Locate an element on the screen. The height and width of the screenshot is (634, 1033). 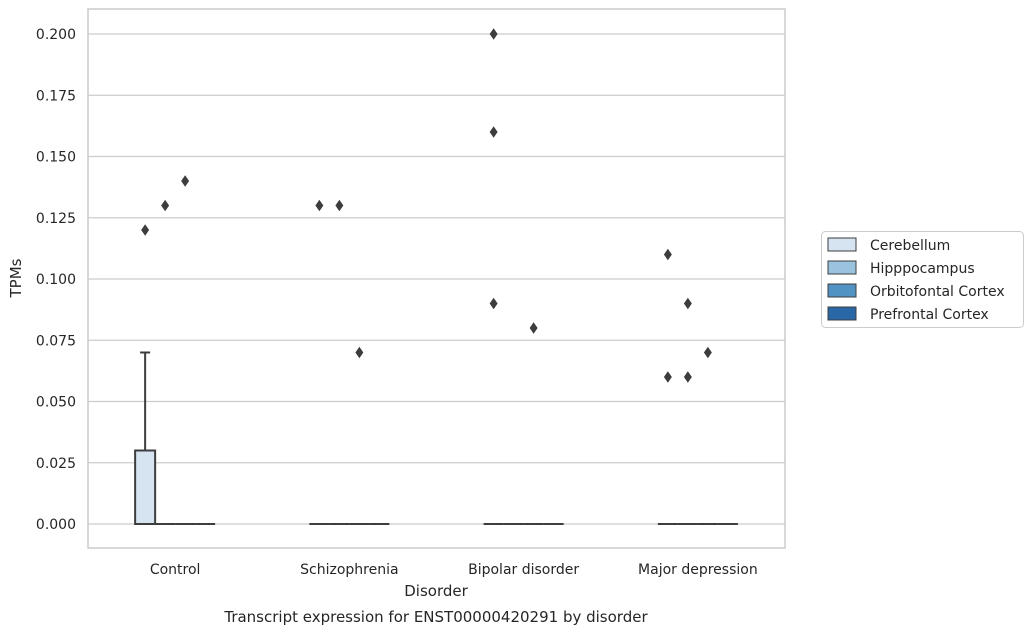
legend-frame is located at coordinates (922, 279).